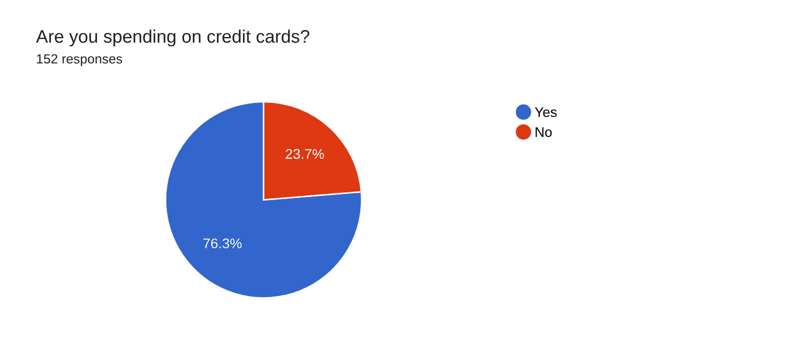 Image resolution: width=800 pixels, height=337 pixels. I want to click on chart-title: Are you spending on credit cards?, so click(173, 38).